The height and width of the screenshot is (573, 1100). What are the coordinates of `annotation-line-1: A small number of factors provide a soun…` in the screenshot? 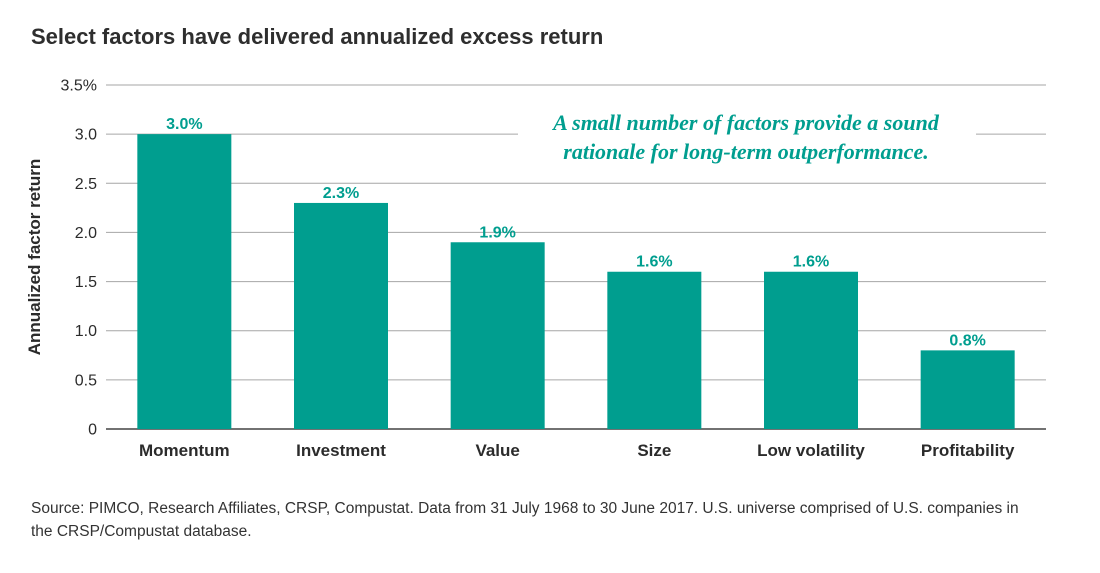 It's located at (745, 122).